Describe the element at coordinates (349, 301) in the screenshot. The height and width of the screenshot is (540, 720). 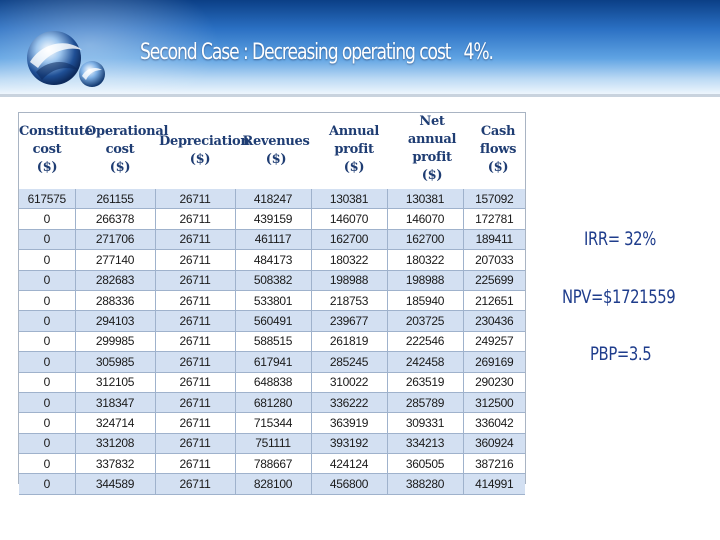
I see `table-cell: 218753` at that location.